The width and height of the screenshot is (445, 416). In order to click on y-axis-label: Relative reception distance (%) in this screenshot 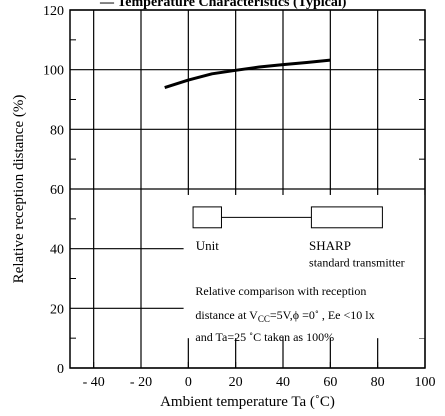, I will do `click(19, 189)`.